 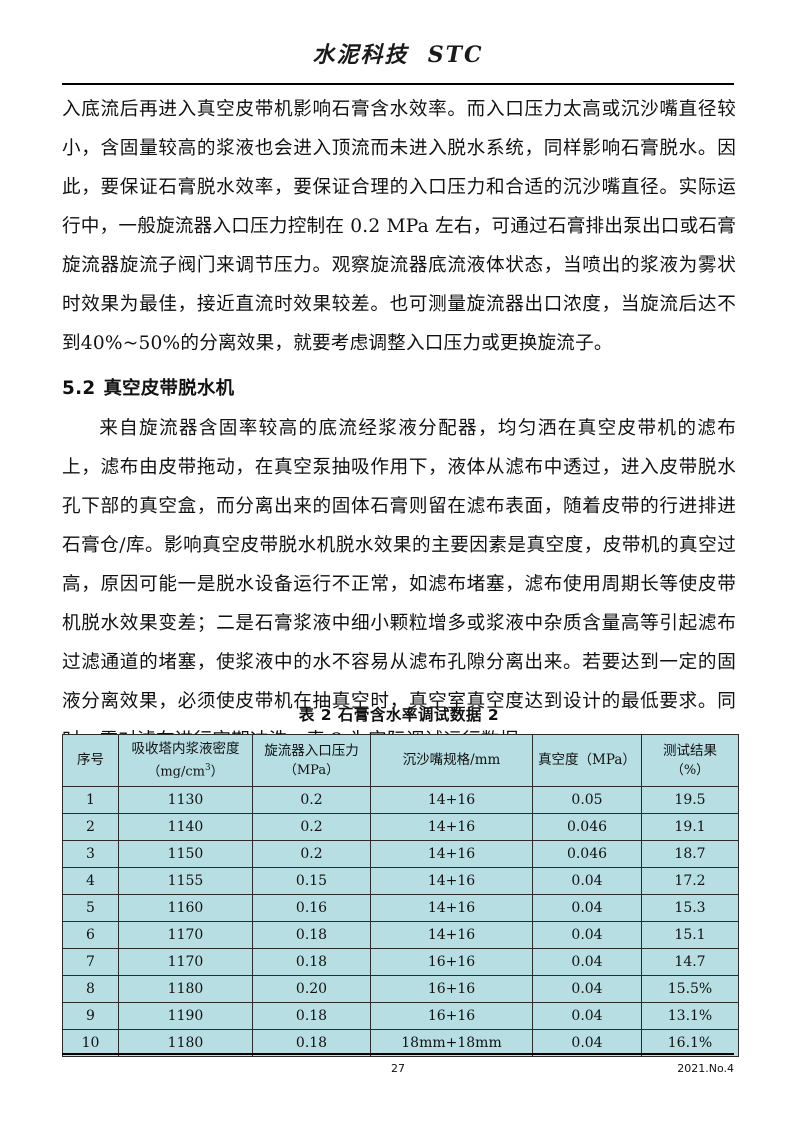 What do you see at coordinates (399, 715) in the screenshot?
I see `table-caption: 表 2 石膏含水率调试数据 2` at bounding box center [399, 715].